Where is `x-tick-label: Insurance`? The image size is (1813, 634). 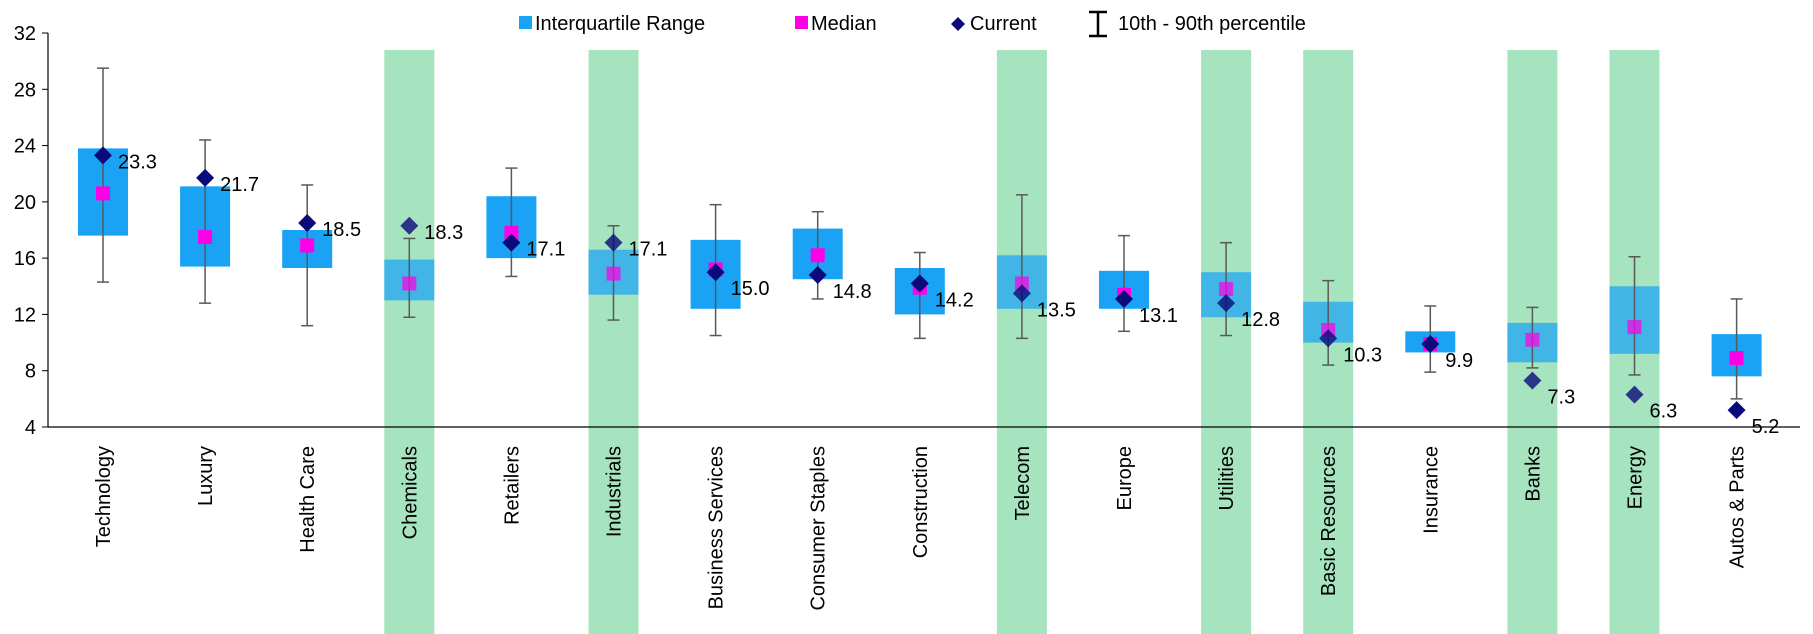
x-tick-label: Insurance is located at coordinates (1431, 490).